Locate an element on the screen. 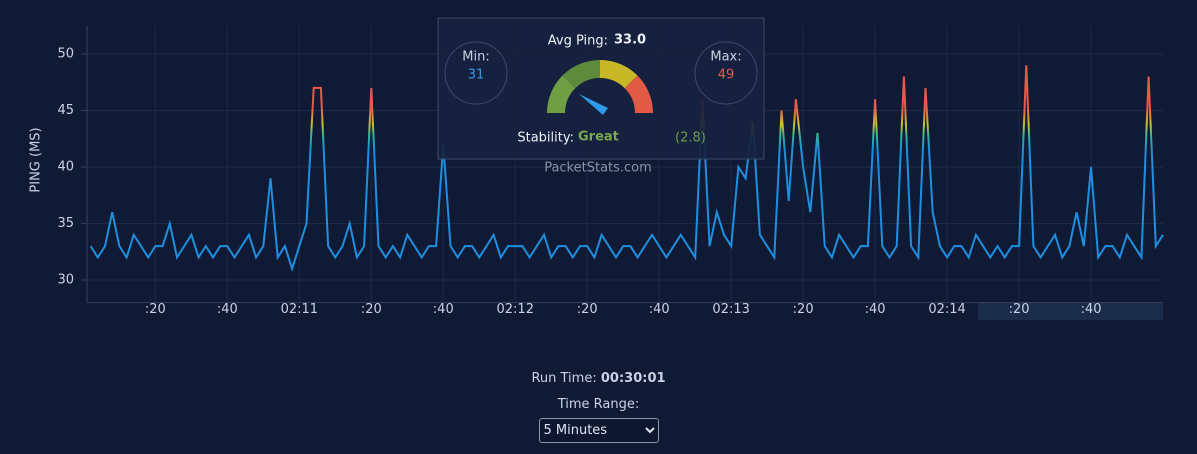  y-tick-label: 45 is located at coordinates (65, 110).